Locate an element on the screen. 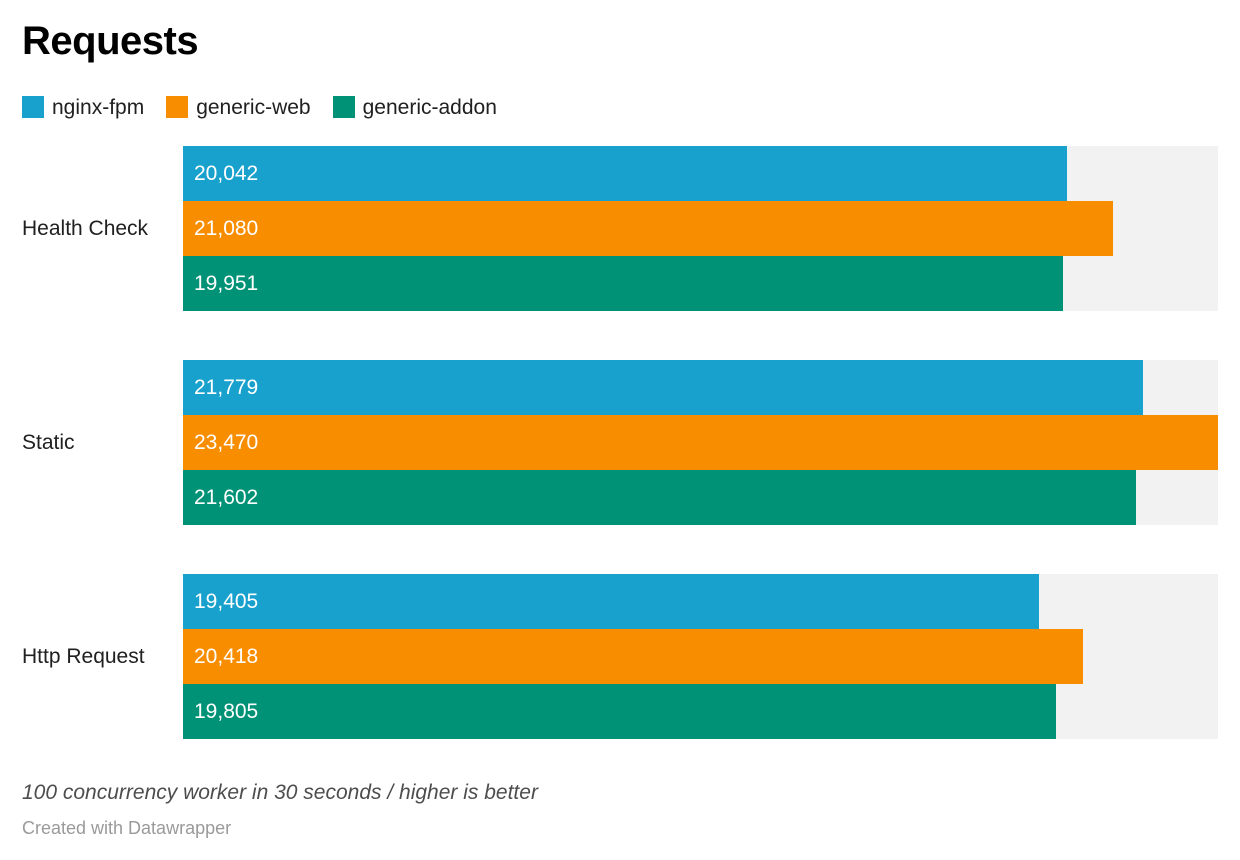 The width and height of the screenshot is (1240, 860). value-label: 21,779 is located at coordinates (226, 387).